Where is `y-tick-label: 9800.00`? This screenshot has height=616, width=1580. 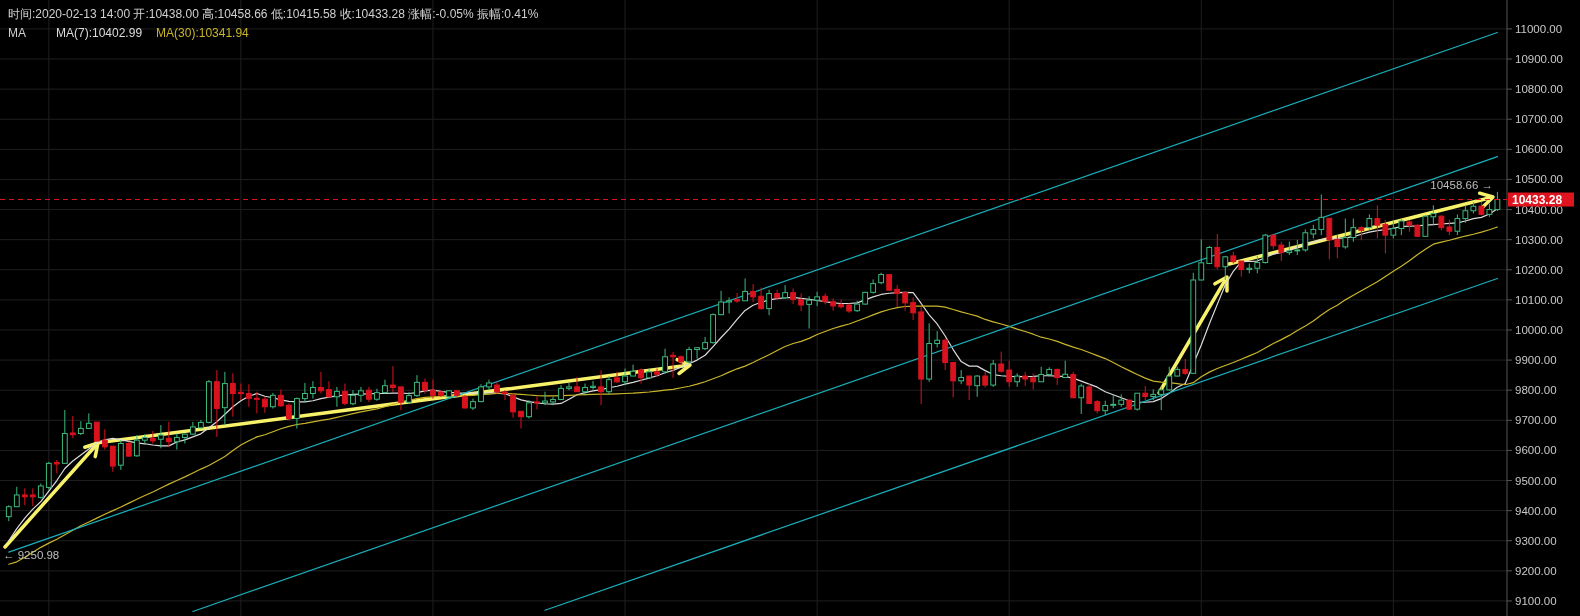
y-tick-label: 9800.00 is located at coordinates (1536, 390).